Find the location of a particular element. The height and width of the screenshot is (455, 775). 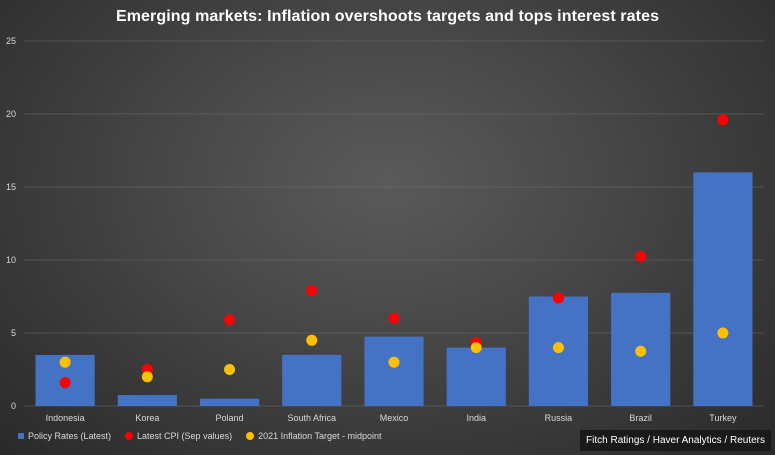

x-tick-label: Russia is located at coordinates (559, 418).